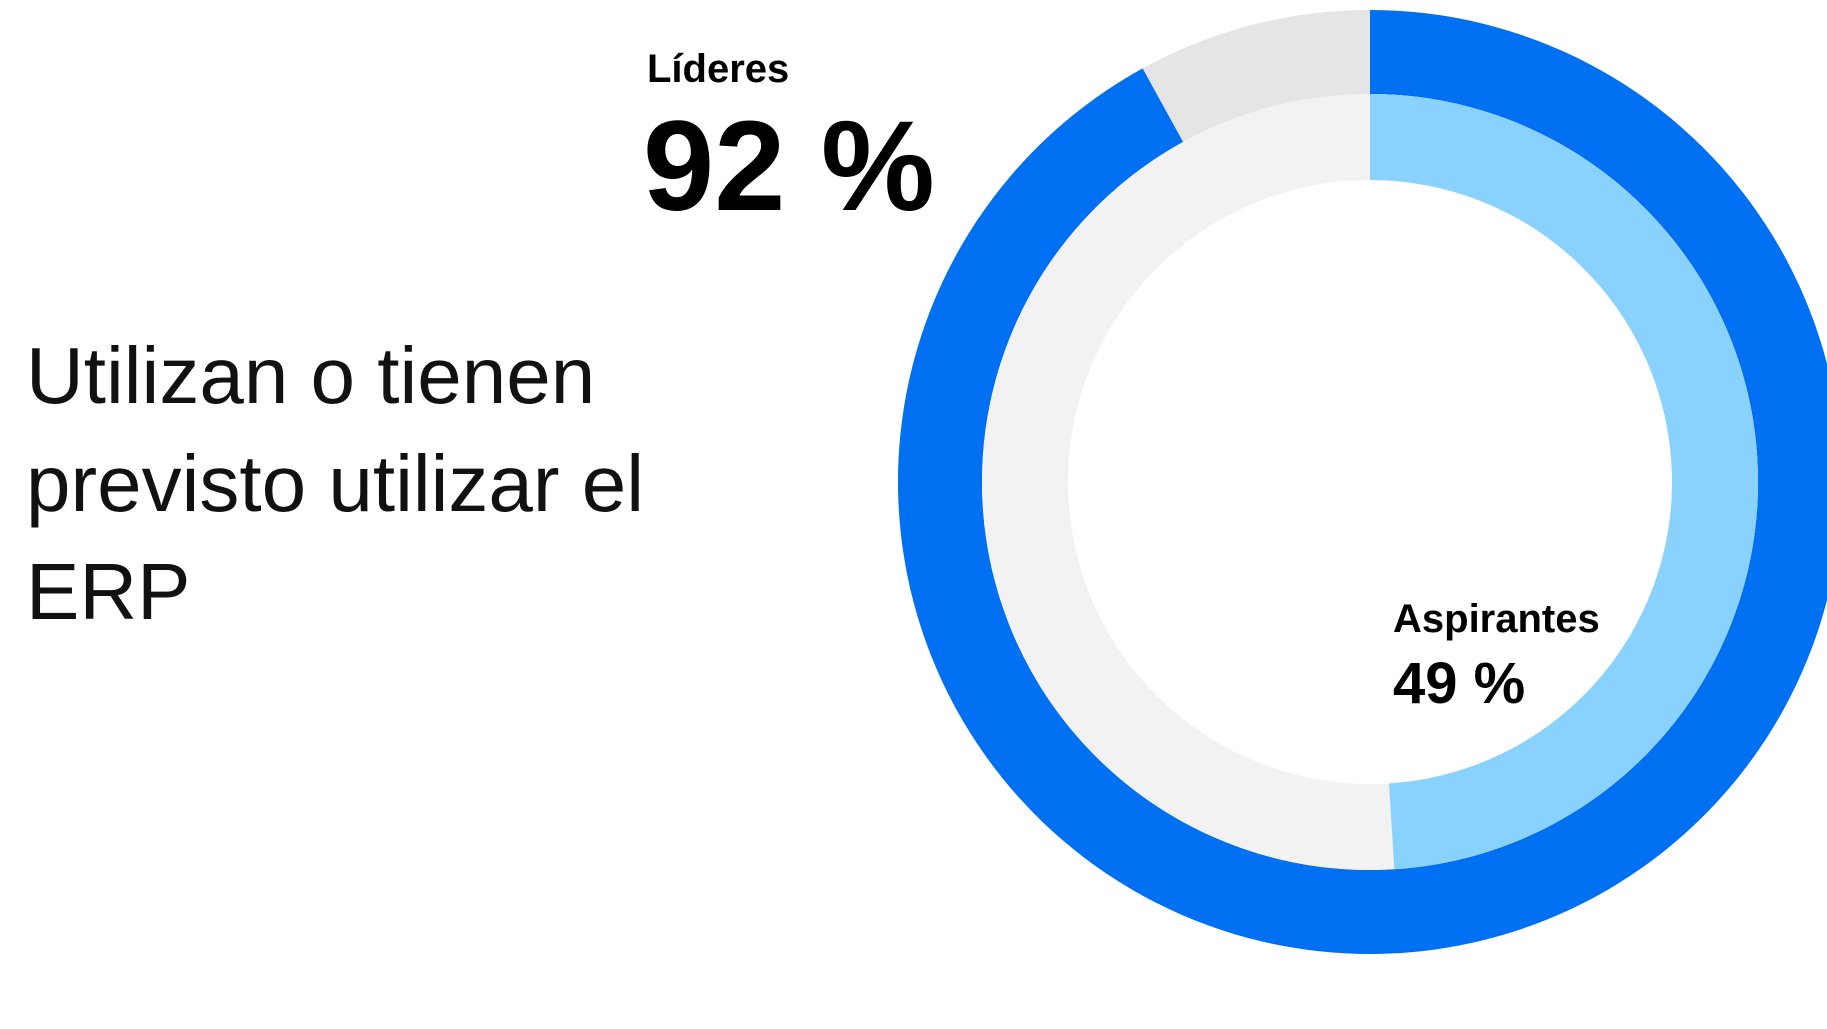  I want to click on series-label: Líderes, so click(718, 69).